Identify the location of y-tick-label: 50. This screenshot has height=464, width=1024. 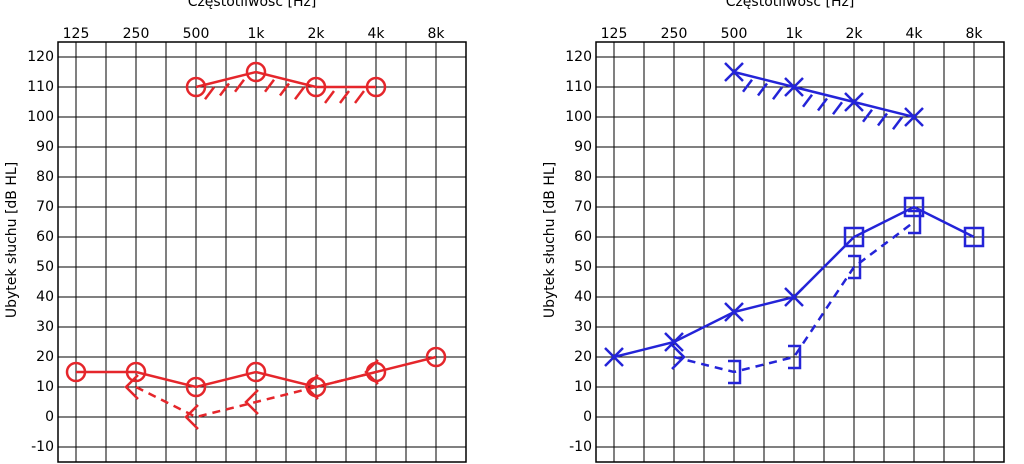
(583, 267).